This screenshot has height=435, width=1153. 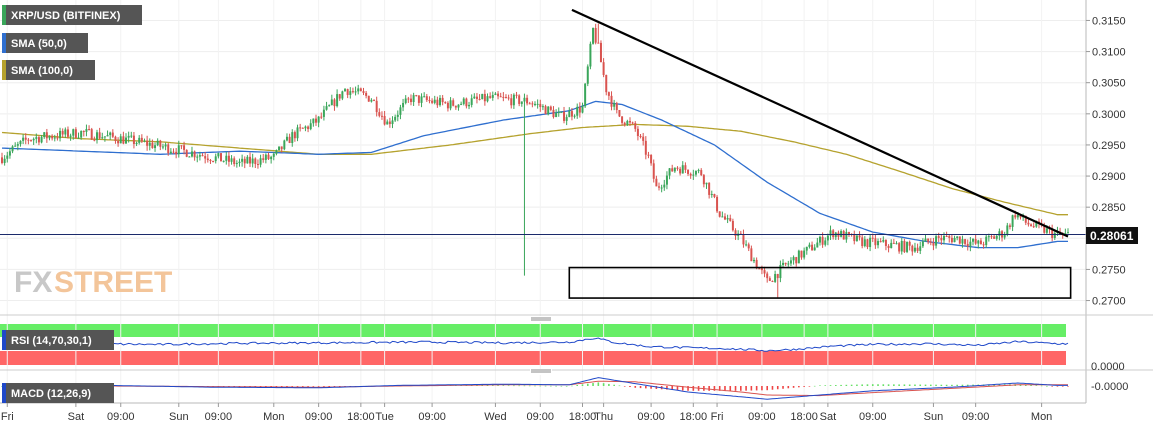 What do you see at coordinates (48, 70) in the screenshot?
I see `legend-sma100: SMA (100,0)` at bounding box center [48, 70].